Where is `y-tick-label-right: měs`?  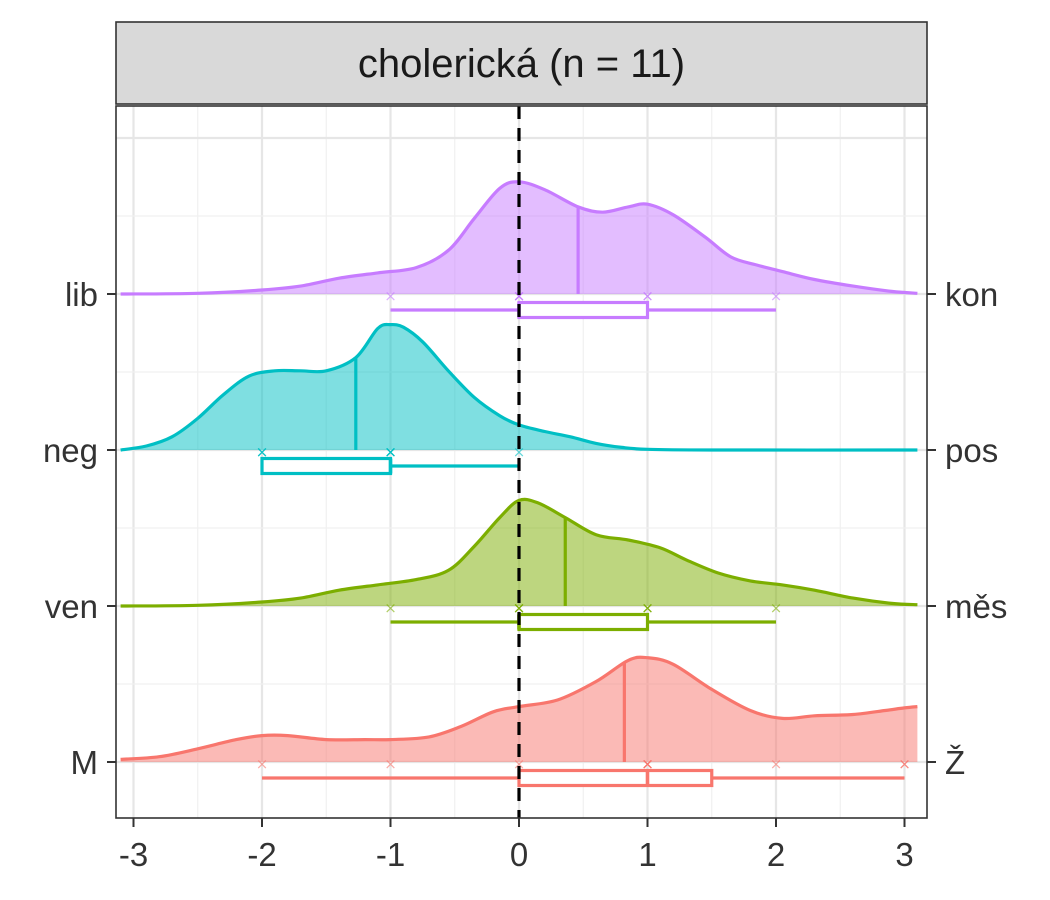 y-tick-label-right: měs is located at coordinates (976, 606).